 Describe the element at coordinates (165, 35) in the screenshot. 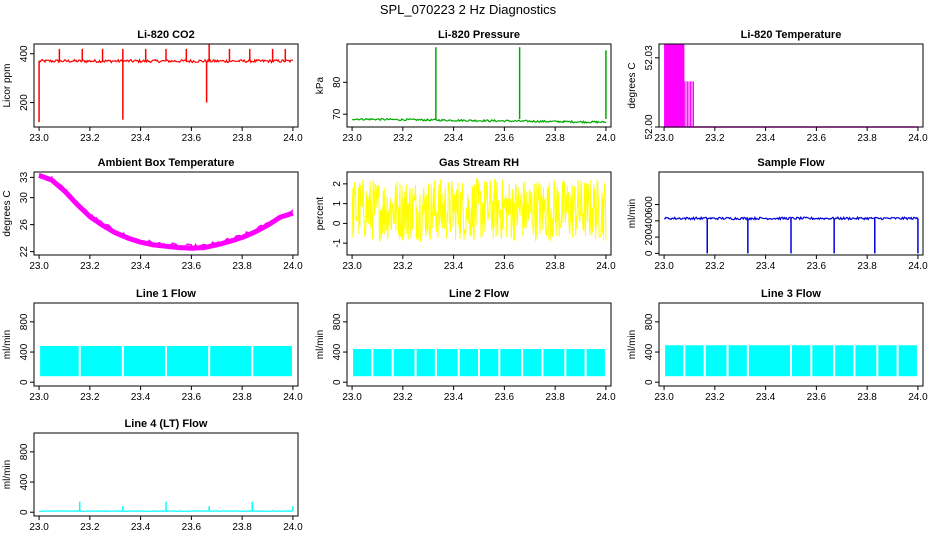

I see `panel-title: Li-820 CO2` at that location.